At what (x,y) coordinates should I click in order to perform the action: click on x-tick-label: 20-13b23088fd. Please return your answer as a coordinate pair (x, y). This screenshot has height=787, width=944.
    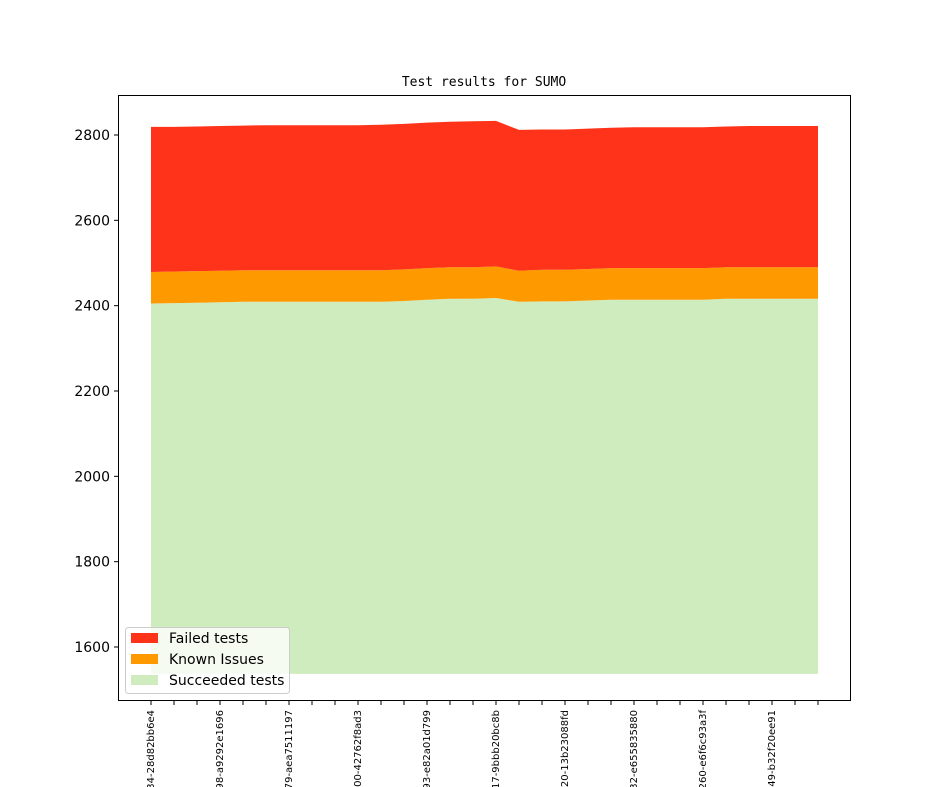
    Looking at the image, I should click on (565, 748).